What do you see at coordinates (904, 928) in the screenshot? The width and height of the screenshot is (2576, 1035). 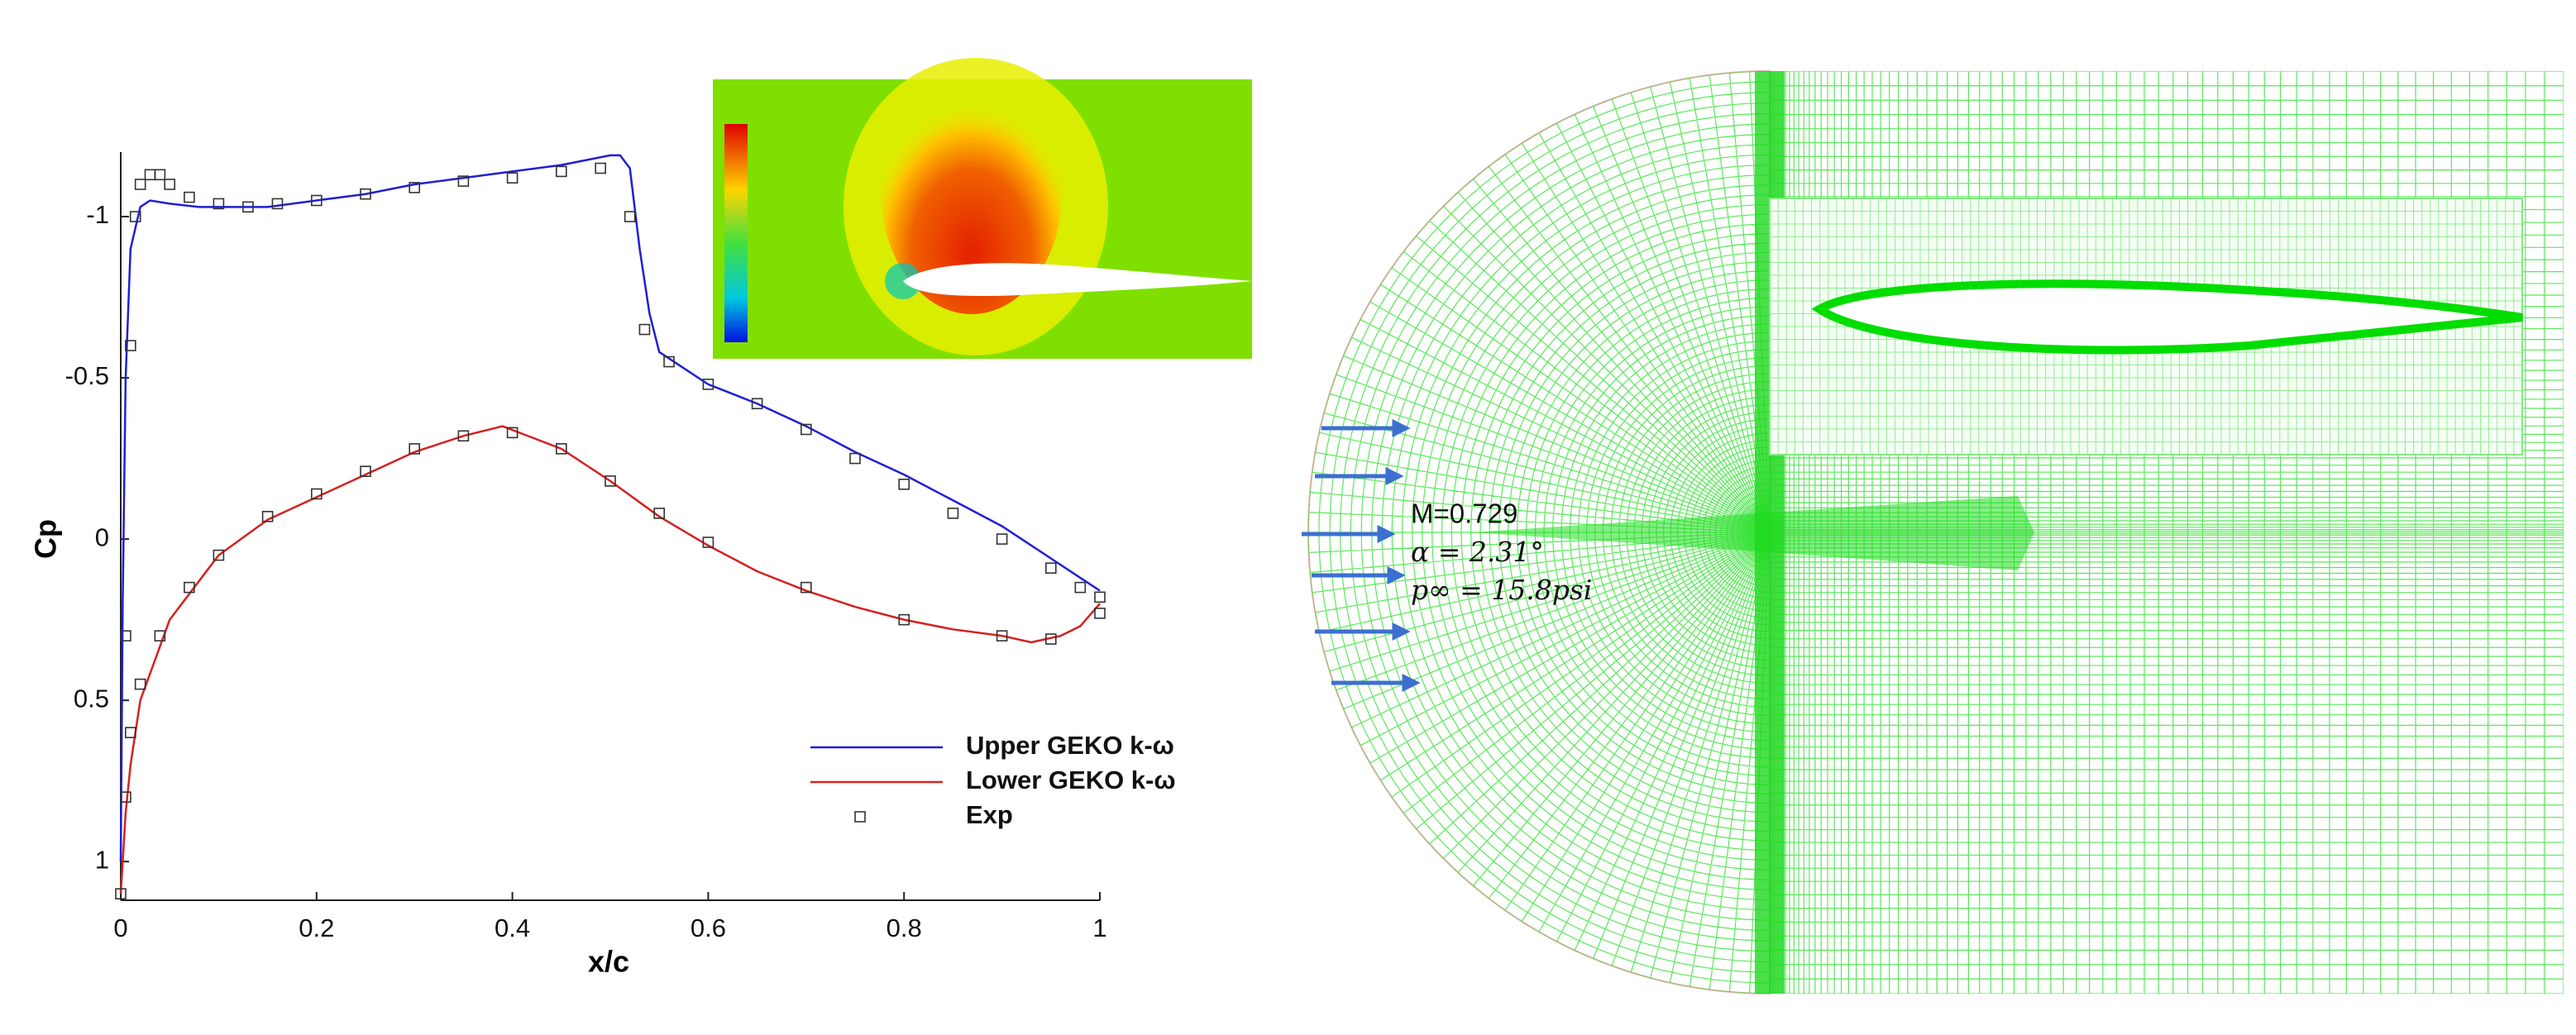 I see `x-tick-label: 0.8` at bounding box center [904, 928].